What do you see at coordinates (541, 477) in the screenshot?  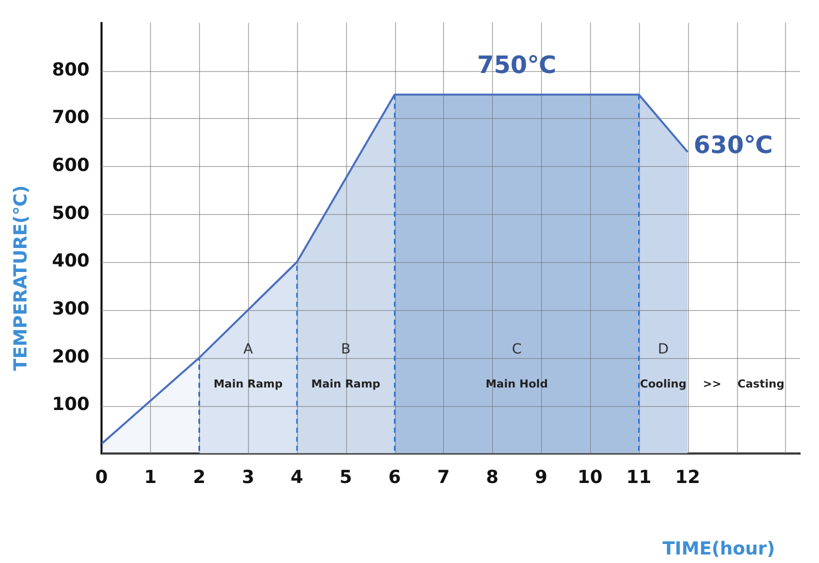 I see `x-tick-label: 9` at bounding box center [541, 477].